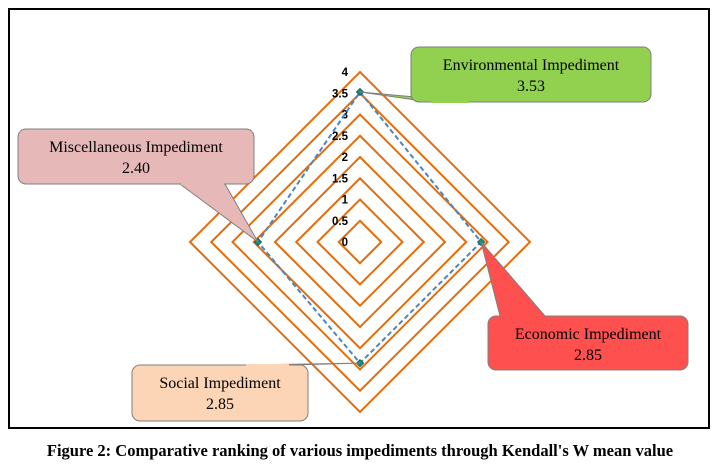 This screenshot has height=476, width=720. I want to click on tick-label: 2, so click(345, 158).